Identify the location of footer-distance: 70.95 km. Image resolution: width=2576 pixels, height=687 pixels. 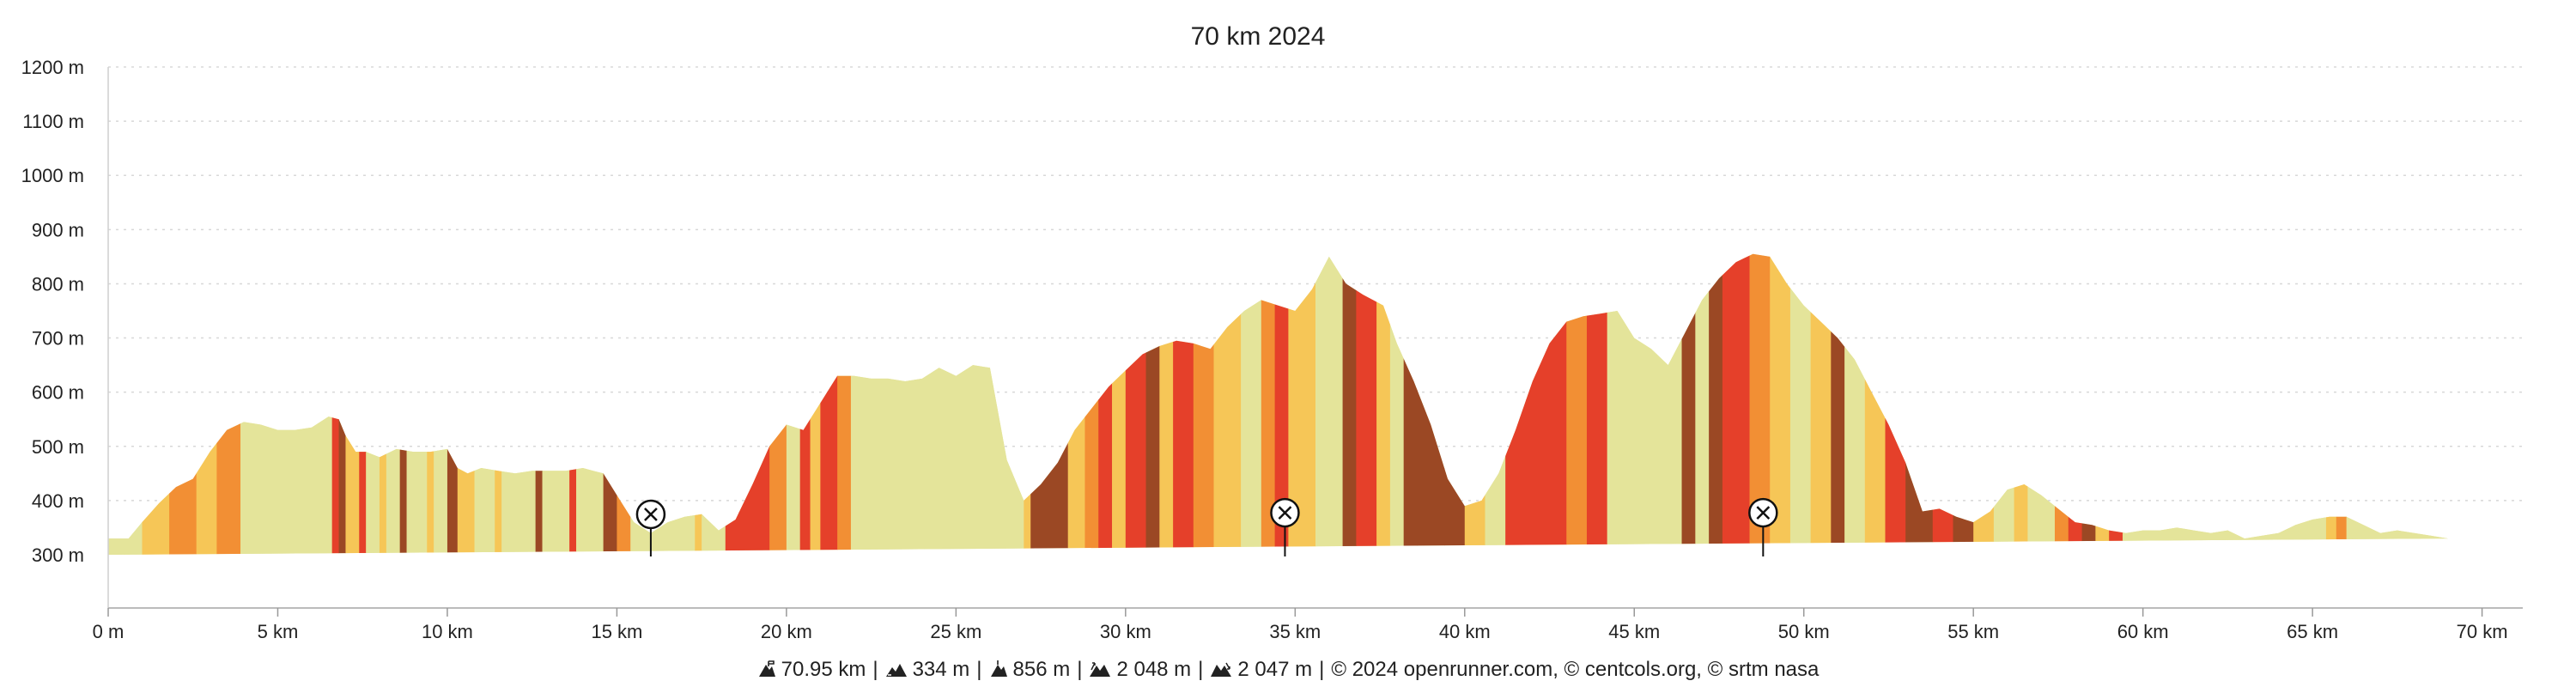
(823, 669).